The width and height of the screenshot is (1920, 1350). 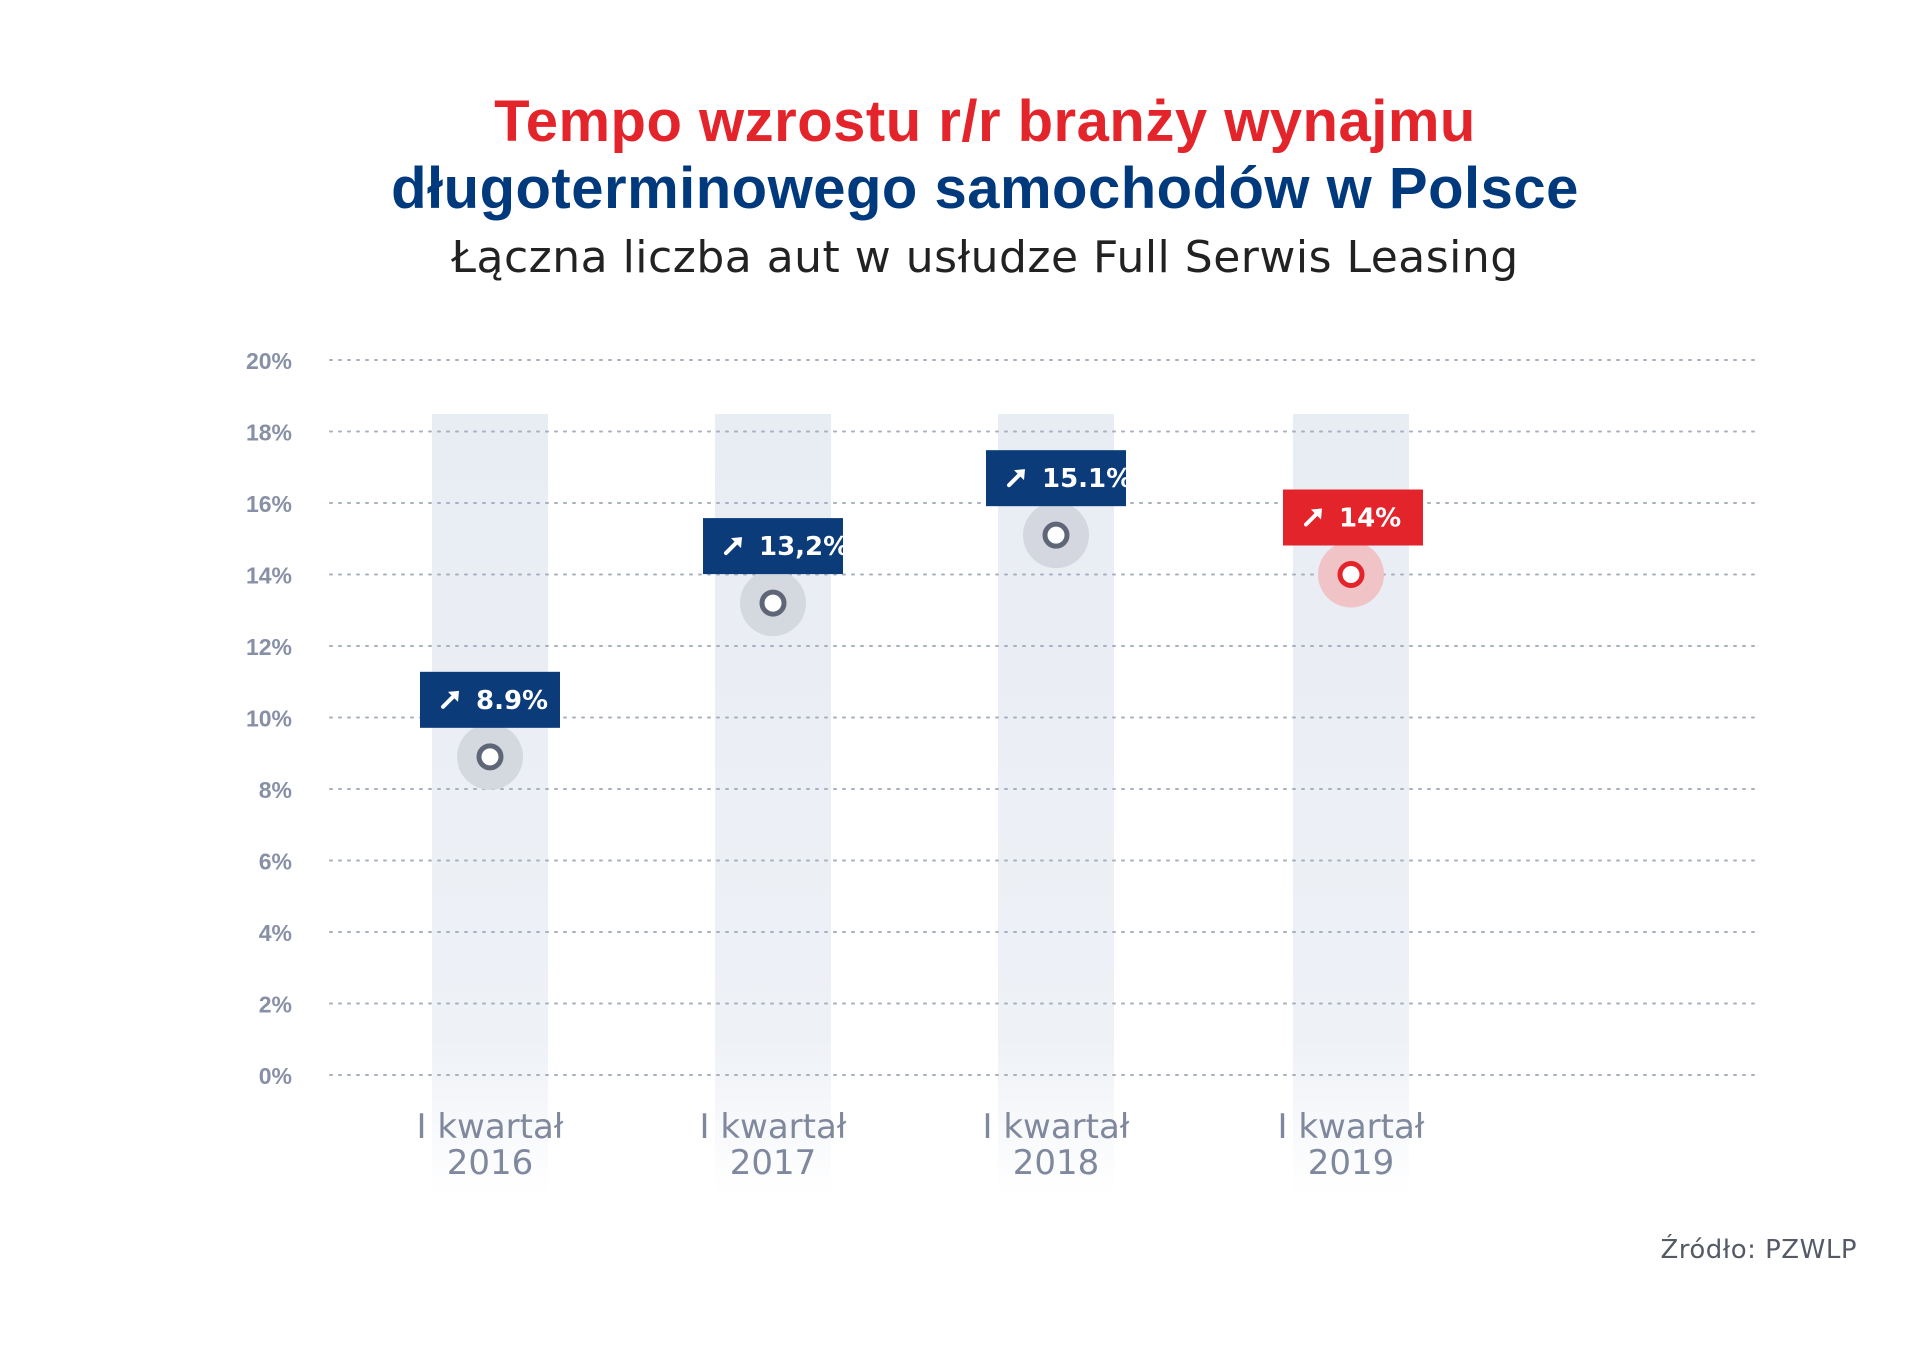 I want to click on x-category-label-line2: 2016, so click(x=490, y=1163).